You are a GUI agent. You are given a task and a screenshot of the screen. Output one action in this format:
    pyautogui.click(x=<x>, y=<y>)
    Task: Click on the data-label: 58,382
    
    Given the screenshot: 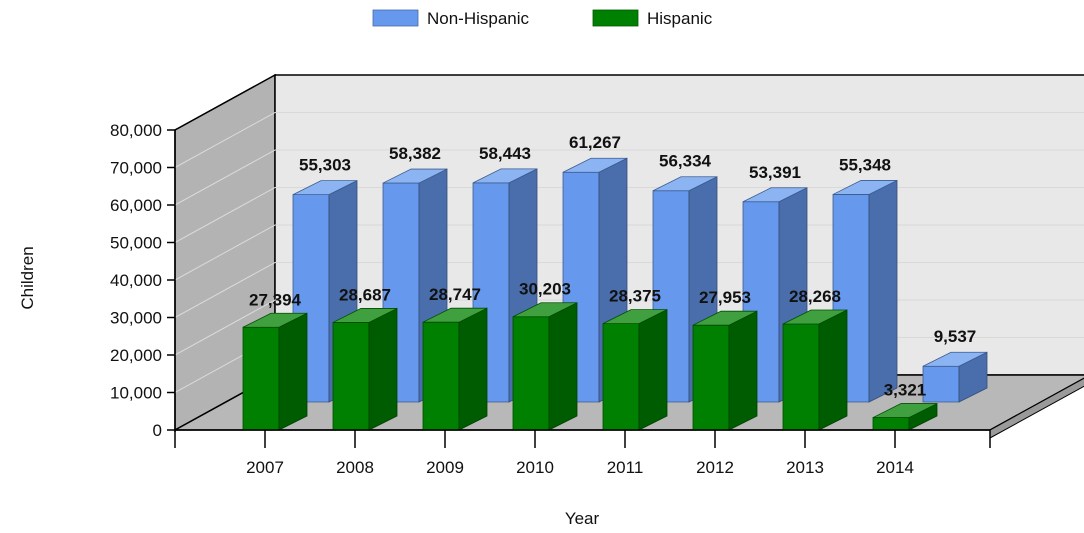 What is the action you would take?
    pyautogui.click(x=415, y=153)
    